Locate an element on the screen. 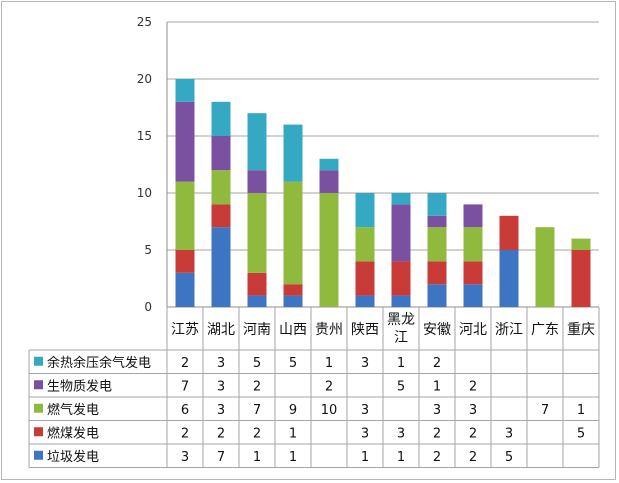  y-tick-label: 15 is located at coordinates (144, 136).